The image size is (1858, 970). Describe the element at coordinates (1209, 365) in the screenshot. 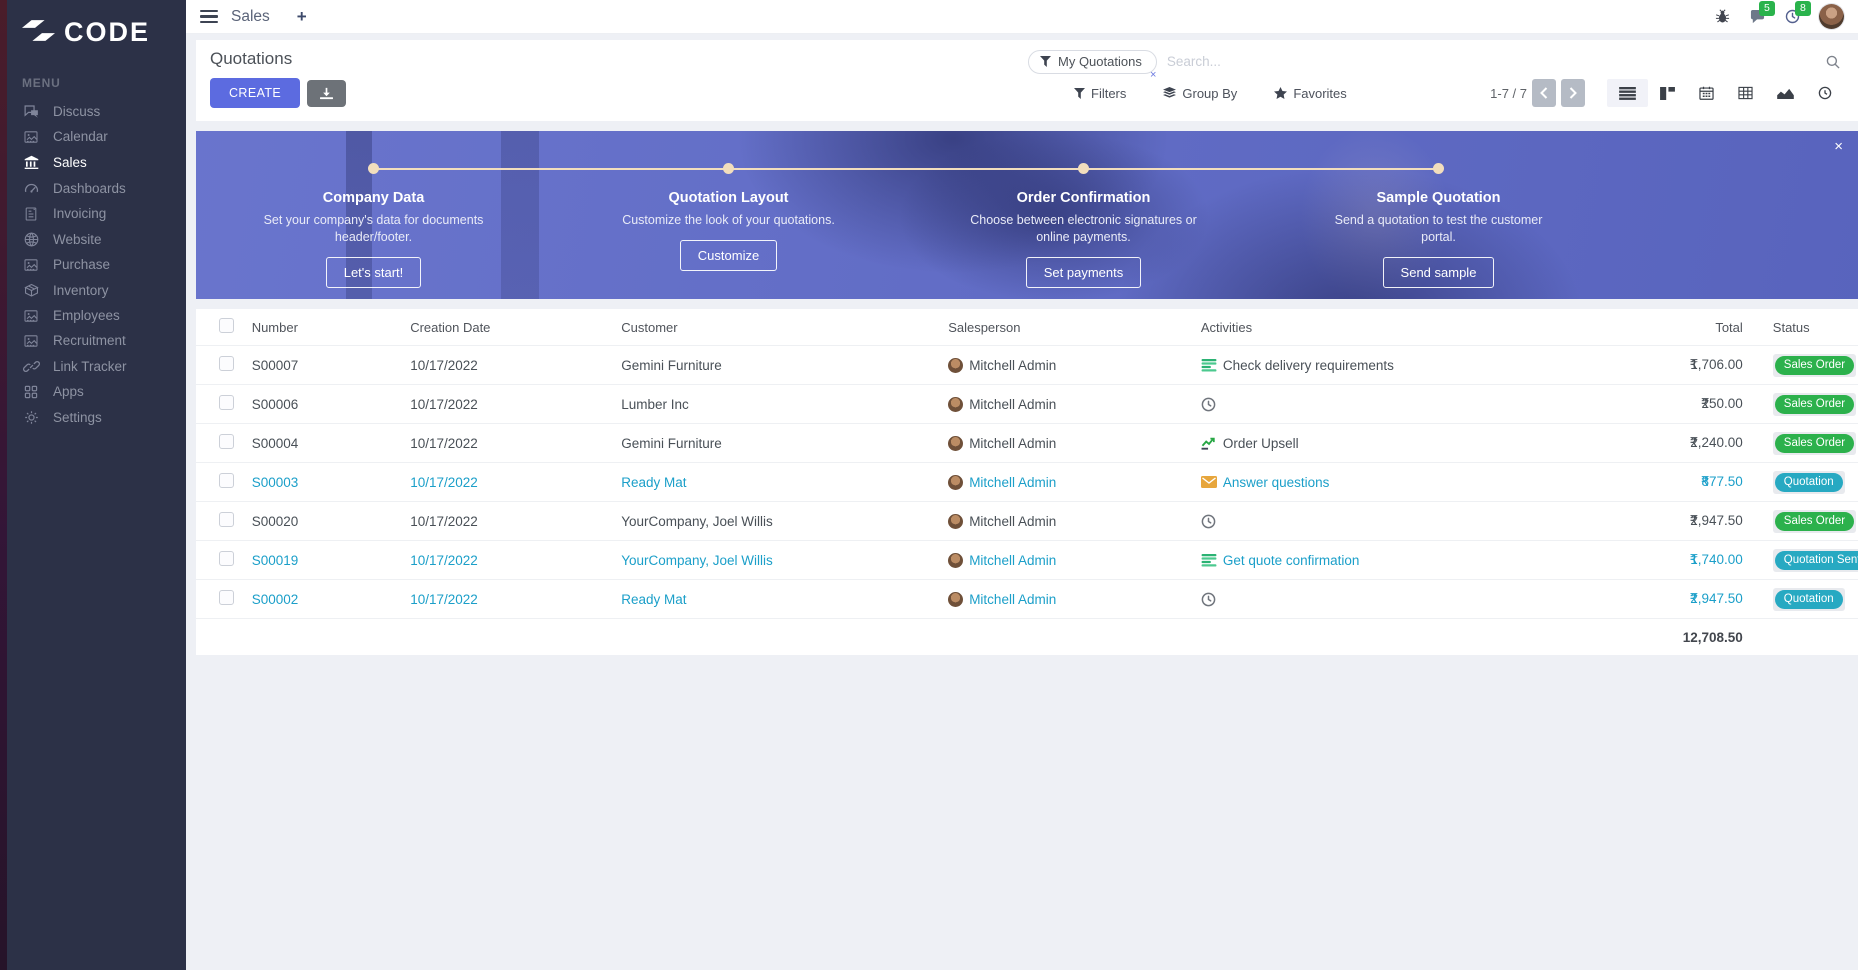

I see `tasks-icon` at that location.